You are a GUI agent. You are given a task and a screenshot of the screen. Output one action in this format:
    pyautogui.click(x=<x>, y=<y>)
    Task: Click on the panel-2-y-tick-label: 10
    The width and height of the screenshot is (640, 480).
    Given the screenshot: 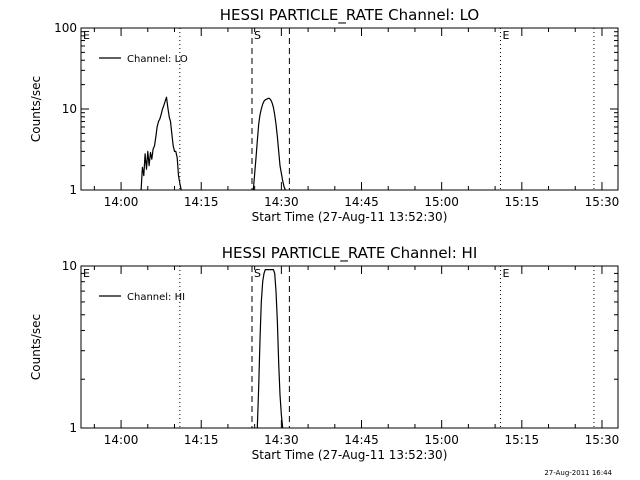 What is the action you would take?
    pyautogui.click(x=69, y=266)
    